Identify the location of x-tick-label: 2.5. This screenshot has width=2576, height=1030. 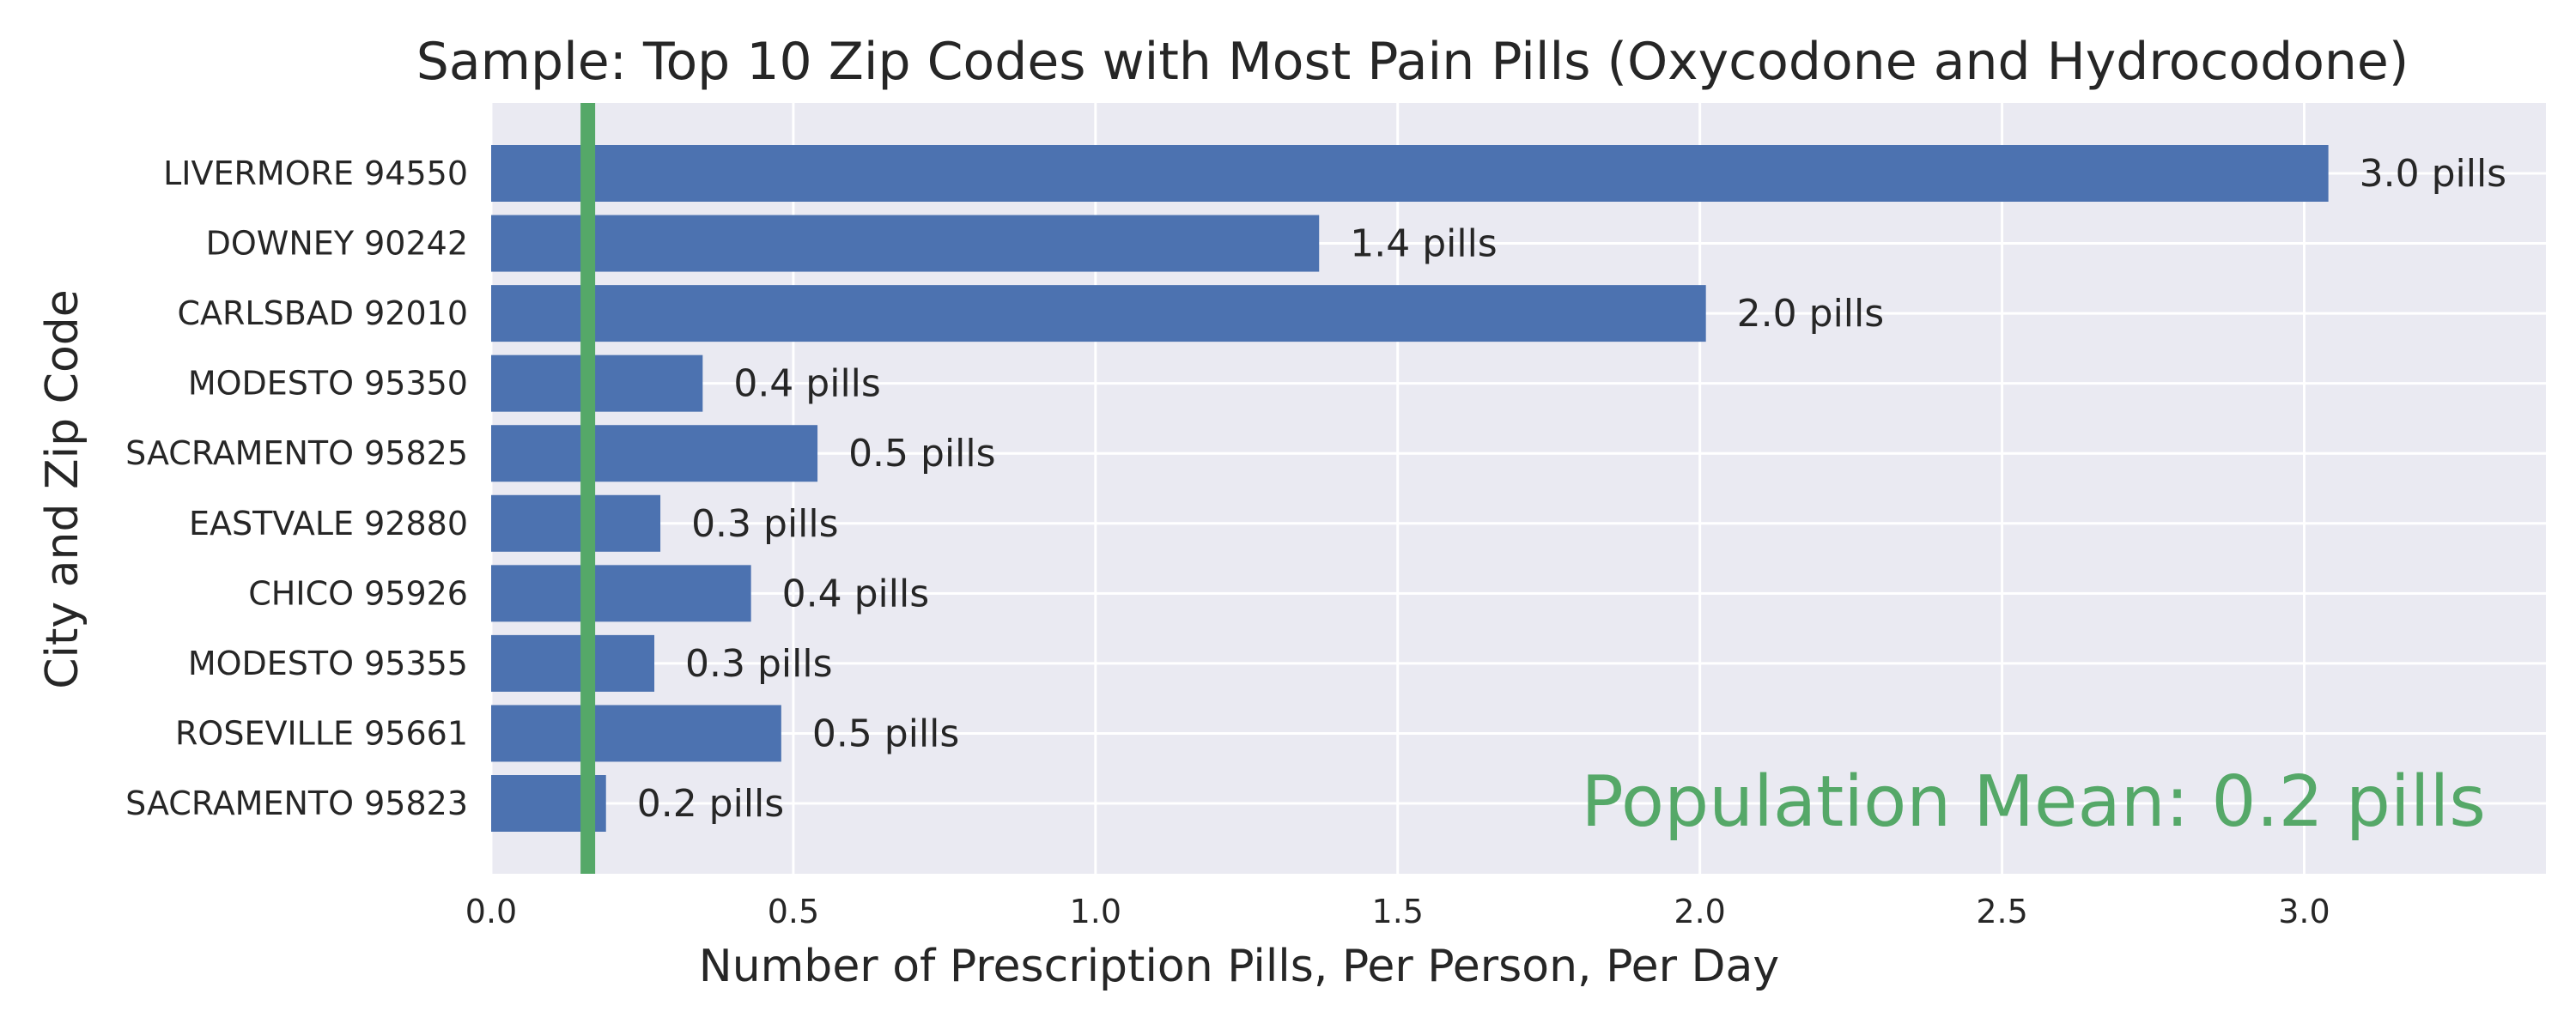
(2002, 911).